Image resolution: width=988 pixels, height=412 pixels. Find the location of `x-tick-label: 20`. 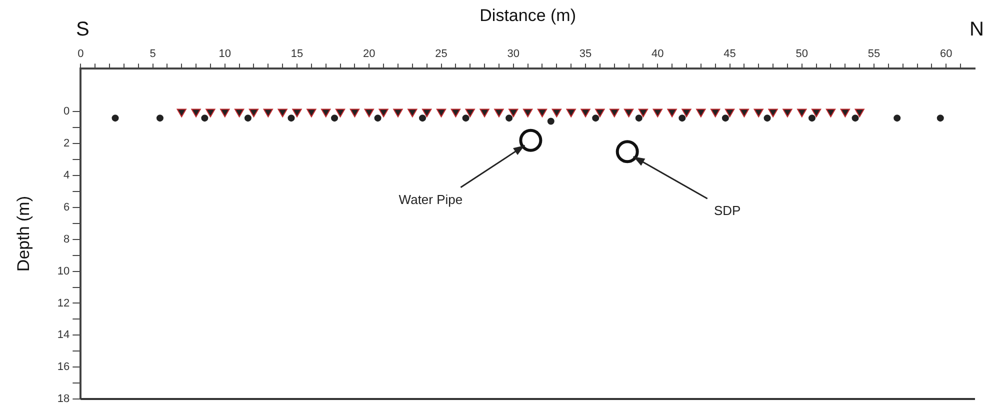

x-tick-label: 20 is located at coordinates (369, 54).